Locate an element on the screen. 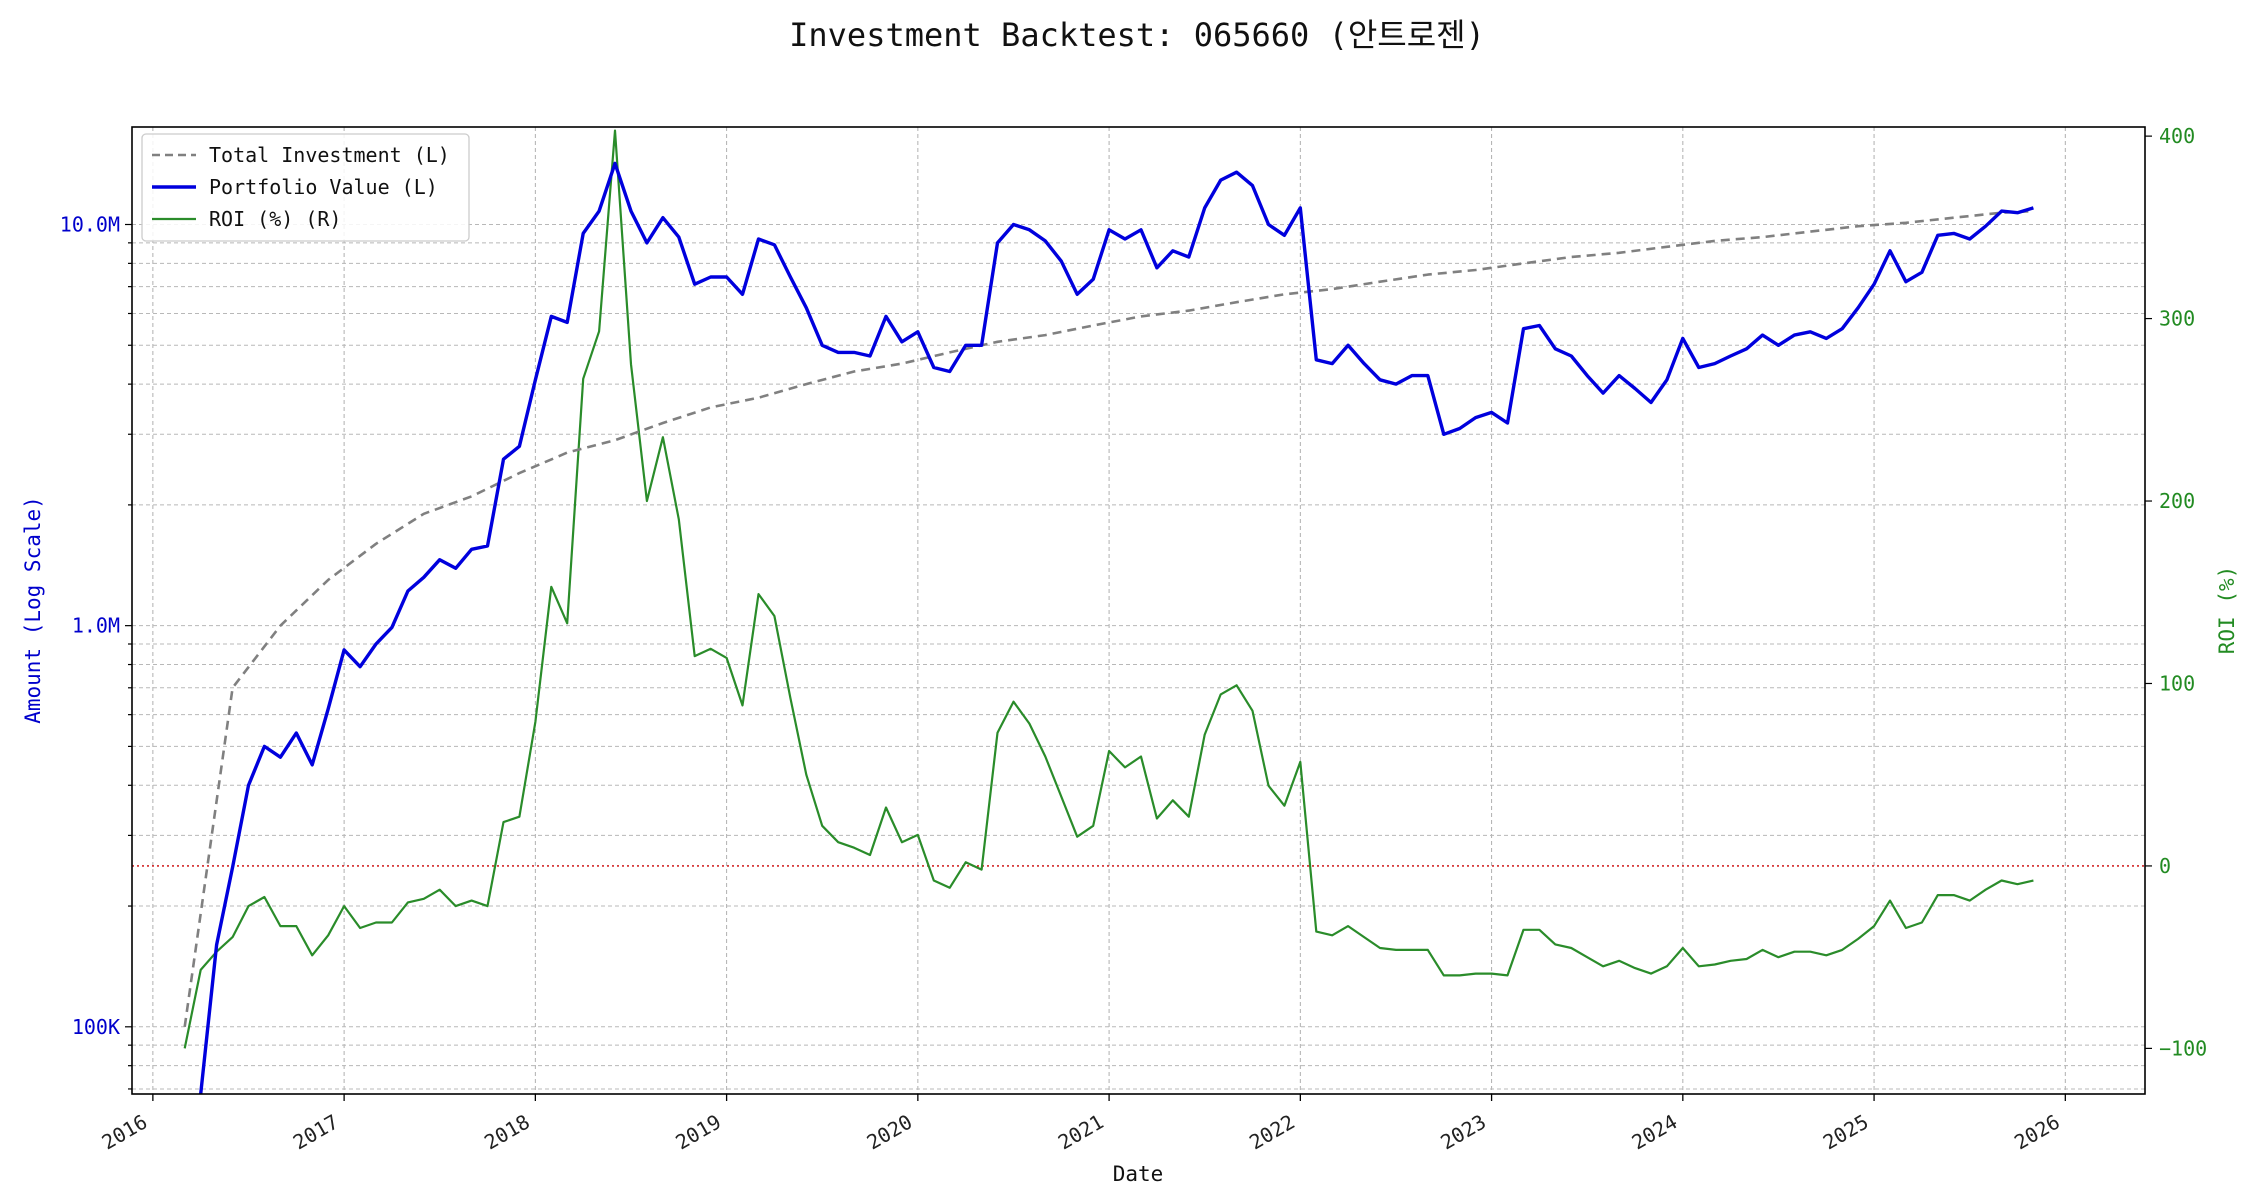 This screenshot has width=2250, height=1200. right-tick-label: 100 is located at coordinates (2177, 683).